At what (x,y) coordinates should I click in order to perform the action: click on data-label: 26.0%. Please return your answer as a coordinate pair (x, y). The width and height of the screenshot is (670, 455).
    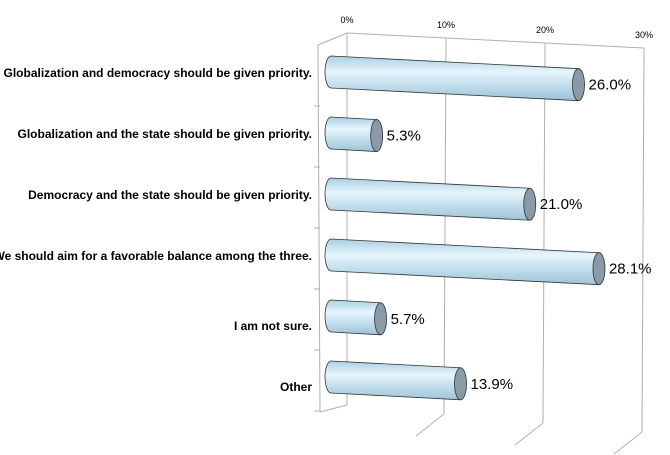
    Looking at the image, I should click on (610, 85).